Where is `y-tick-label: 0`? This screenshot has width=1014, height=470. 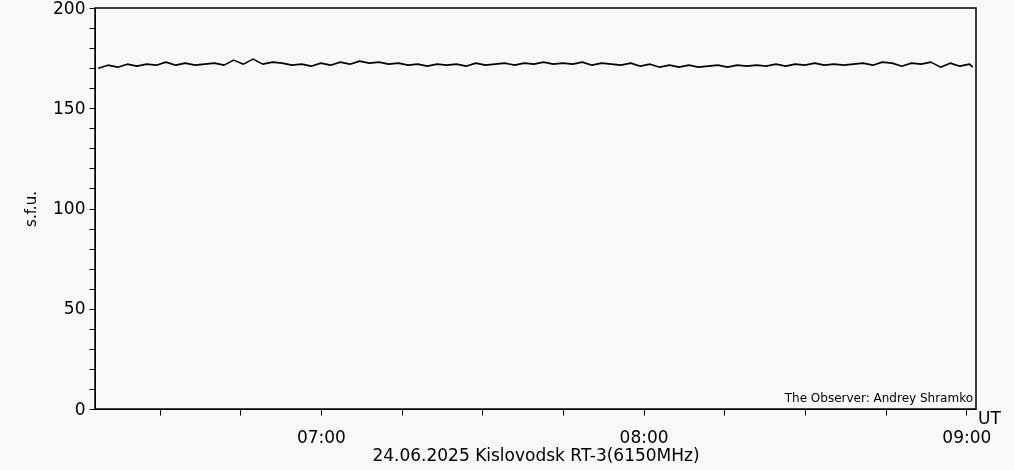
y-tick-label: 0 is located at coordinates (80, 408).